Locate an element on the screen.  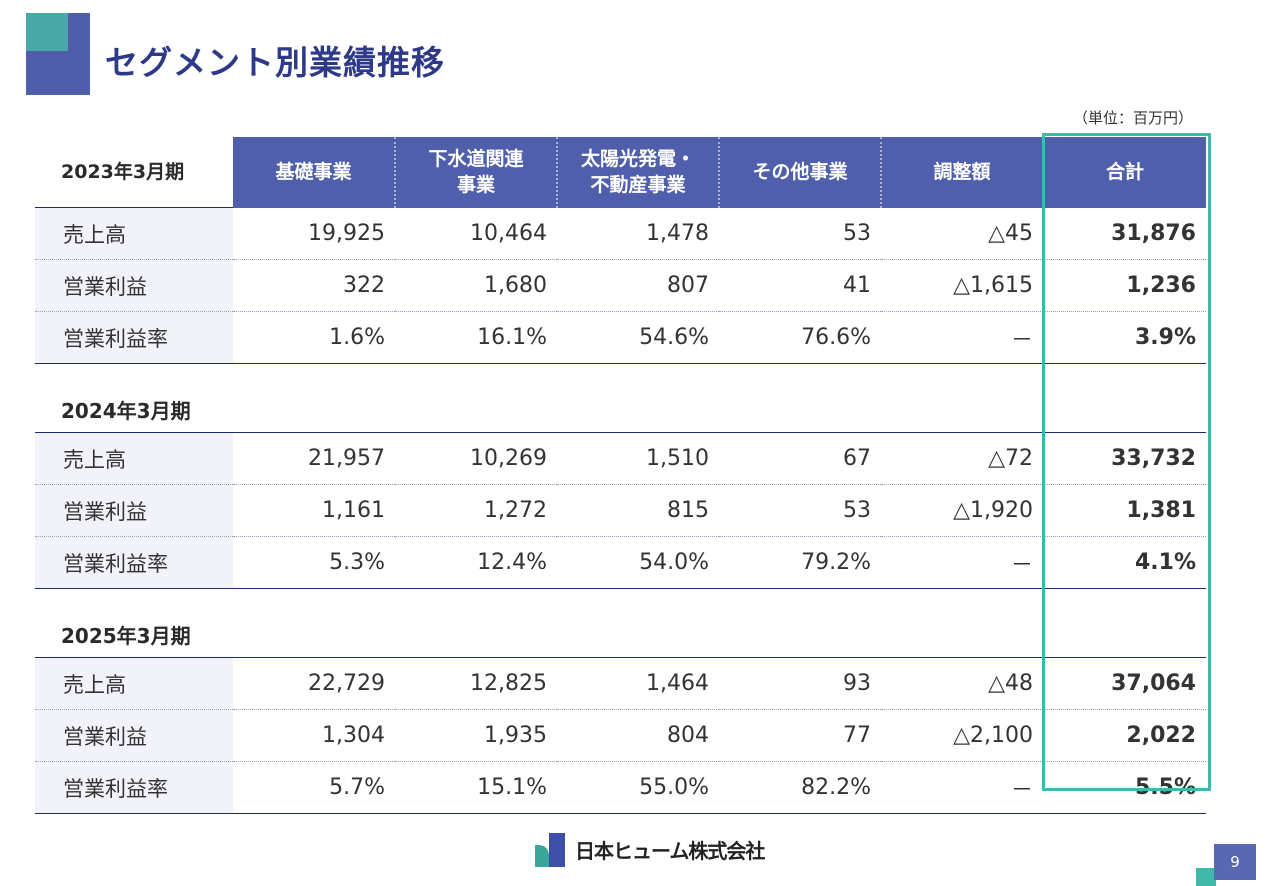
value-cell: 16.1% is located at coordinates (476, 337).